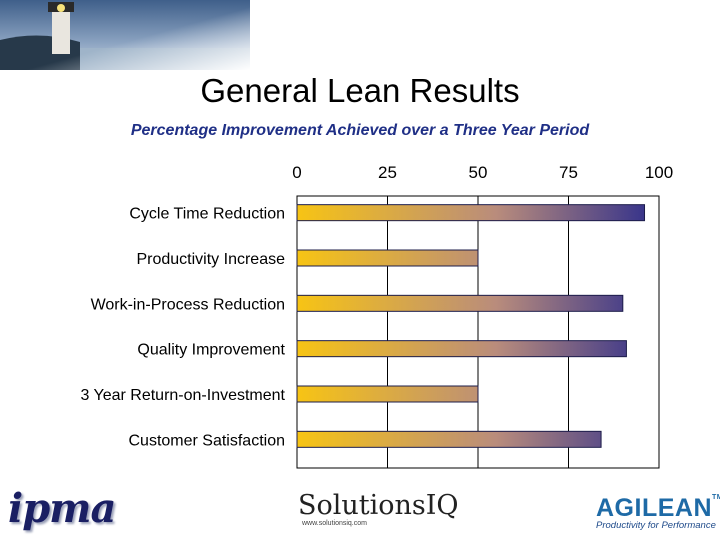  Describe the element at coordinates (654, 508) in the screenshot. I see `agilean-wordmark: AGILEAN` at that location.